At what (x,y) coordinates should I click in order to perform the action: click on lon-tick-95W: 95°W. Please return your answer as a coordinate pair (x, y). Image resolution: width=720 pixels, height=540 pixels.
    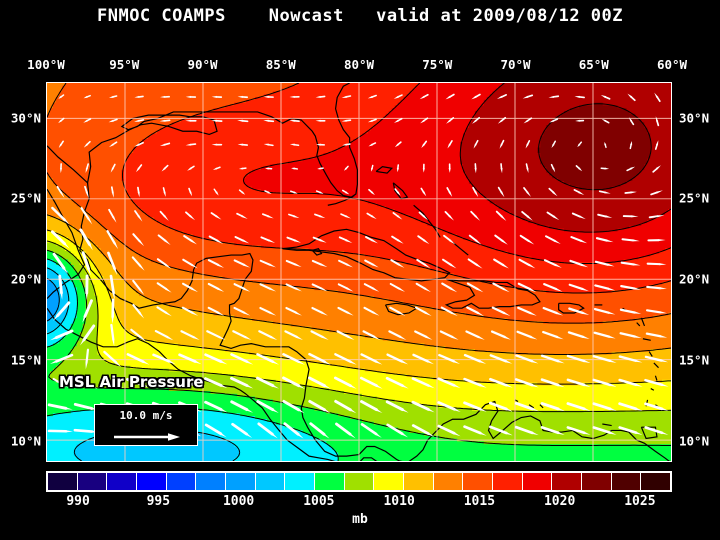
    Looking at the image, I should click on (124, 64).